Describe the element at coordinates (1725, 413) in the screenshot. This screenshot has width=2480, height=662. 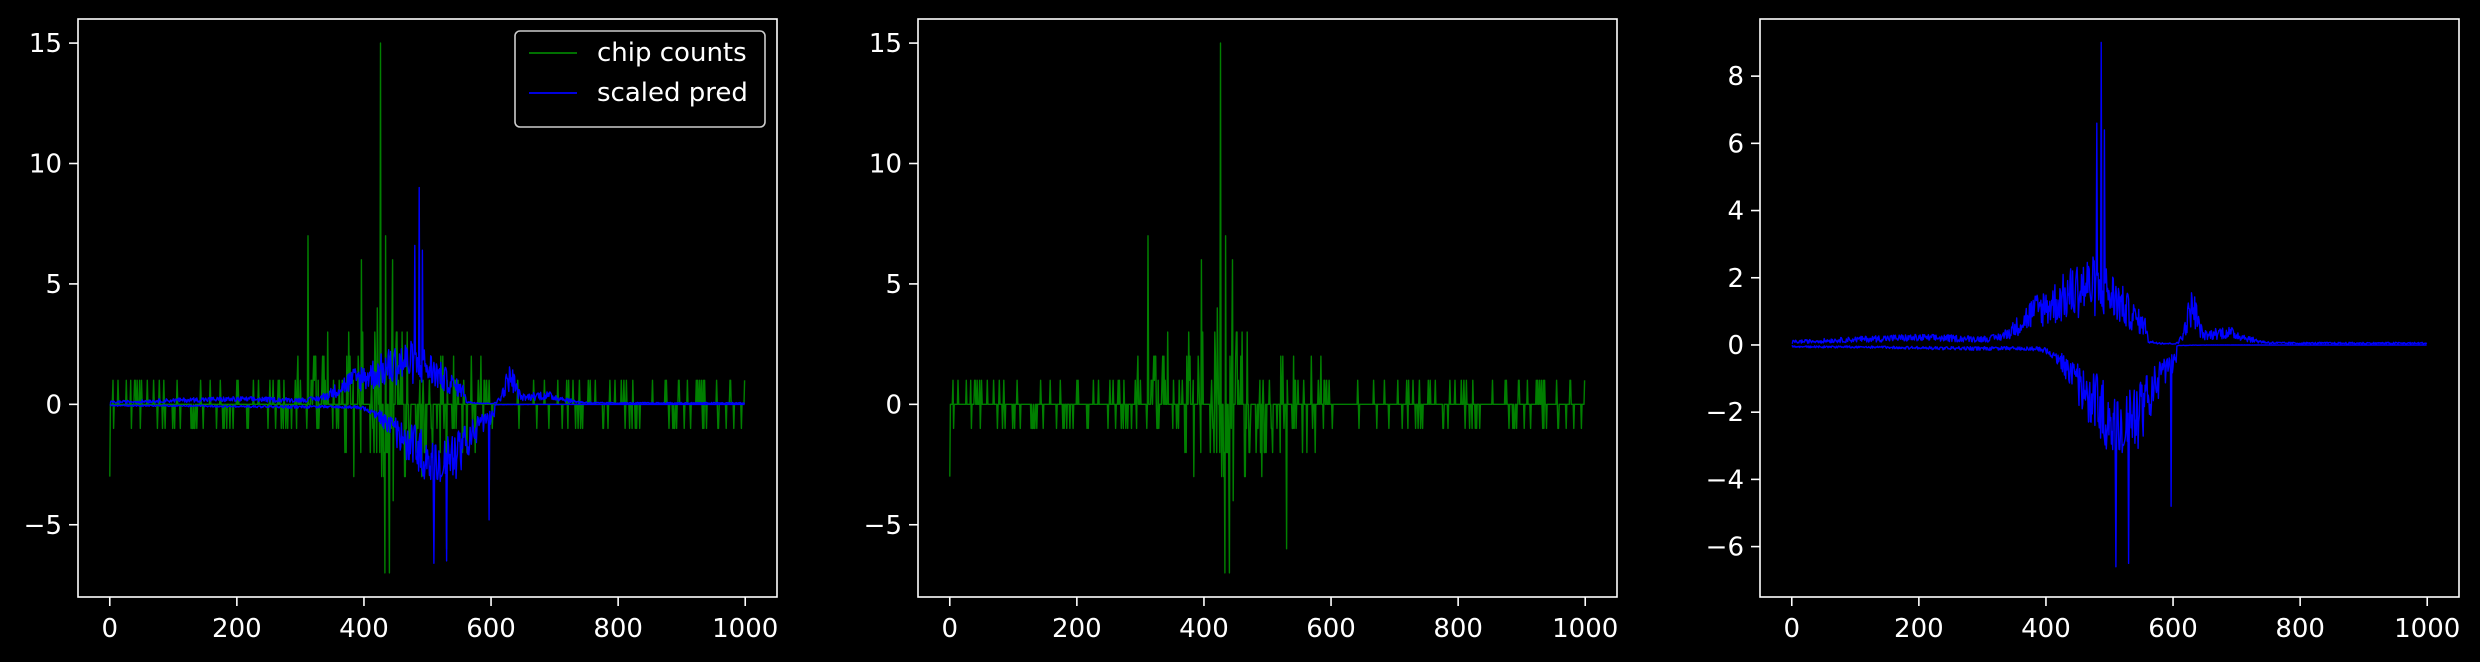
I see `y-tick-label: −2` at that location.